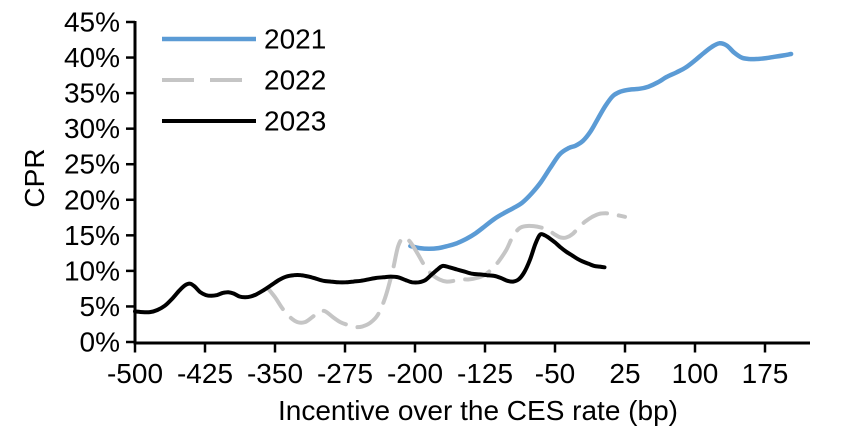 The width and height of the screenshot is (852, 429). What do you see at coordinates (92, 22) in the screenshot?
I see `y-tick-label: 45%` at bounding box center [92, 22].